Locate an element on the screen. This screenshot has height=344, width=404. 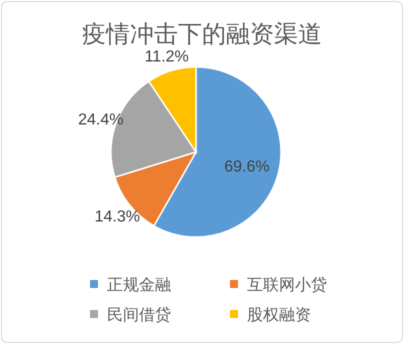
data-label: 24.4% is located at coordinates (101, 119).